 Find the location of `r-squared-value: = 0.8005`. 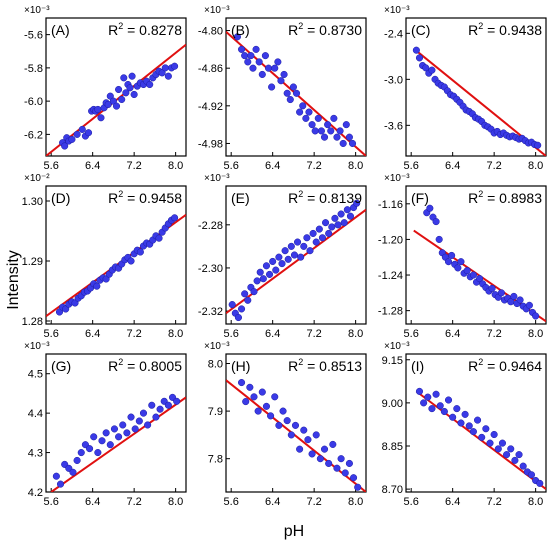

r-squared-value: = 0.8005 is located at coordinates (152, 366).